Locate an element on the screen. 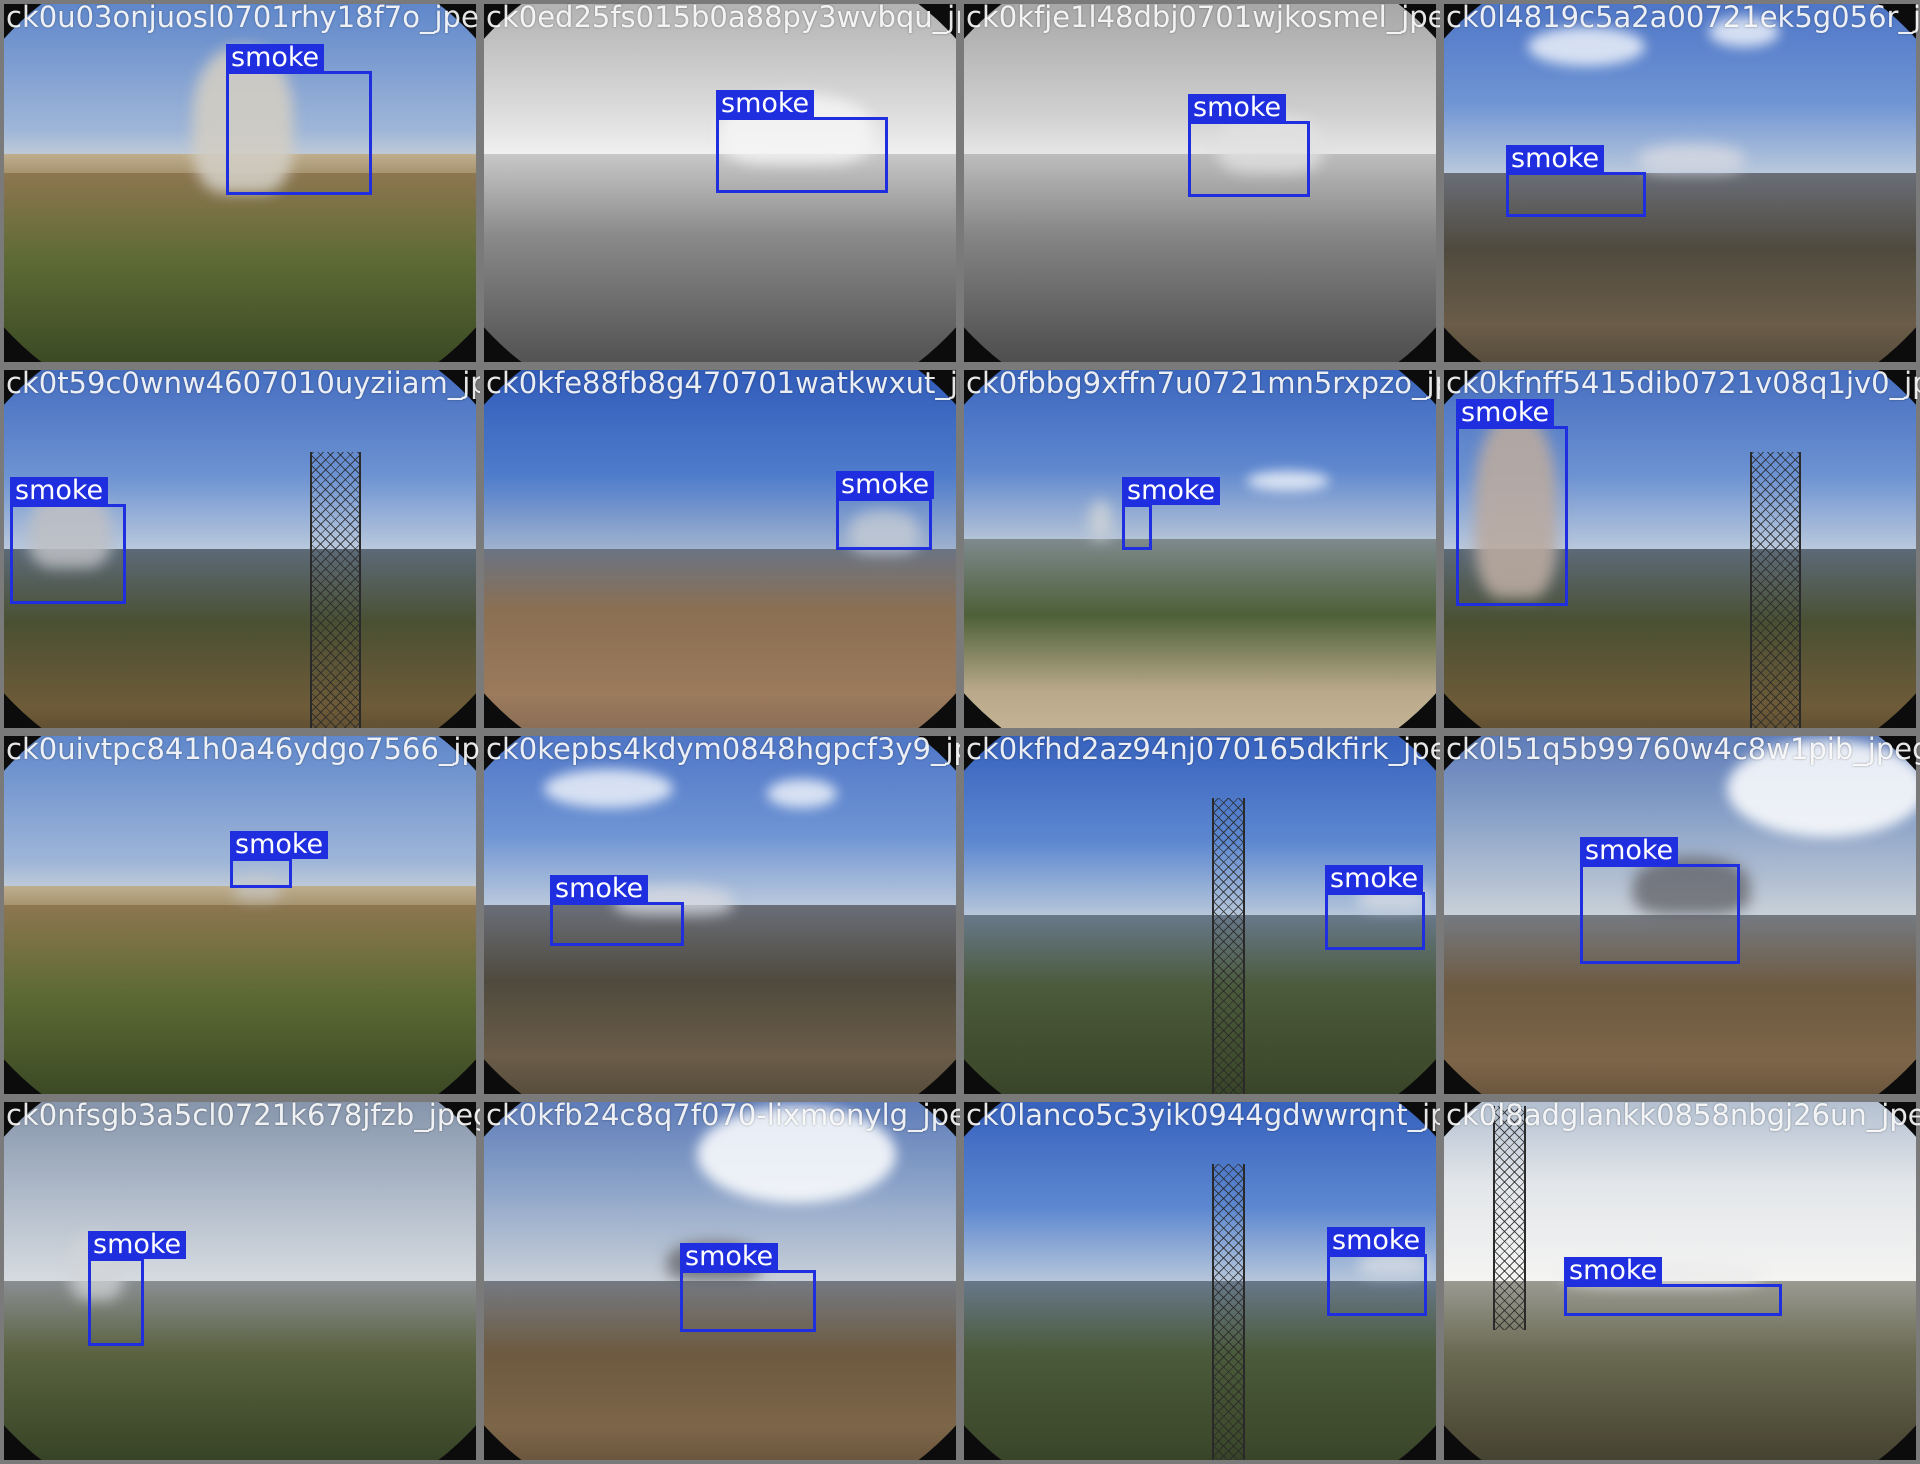  grid-tile-5: smoke ck0t59c0wnw4607010uyziiam_jpeg.rf. is located at coordinates (240, 549).